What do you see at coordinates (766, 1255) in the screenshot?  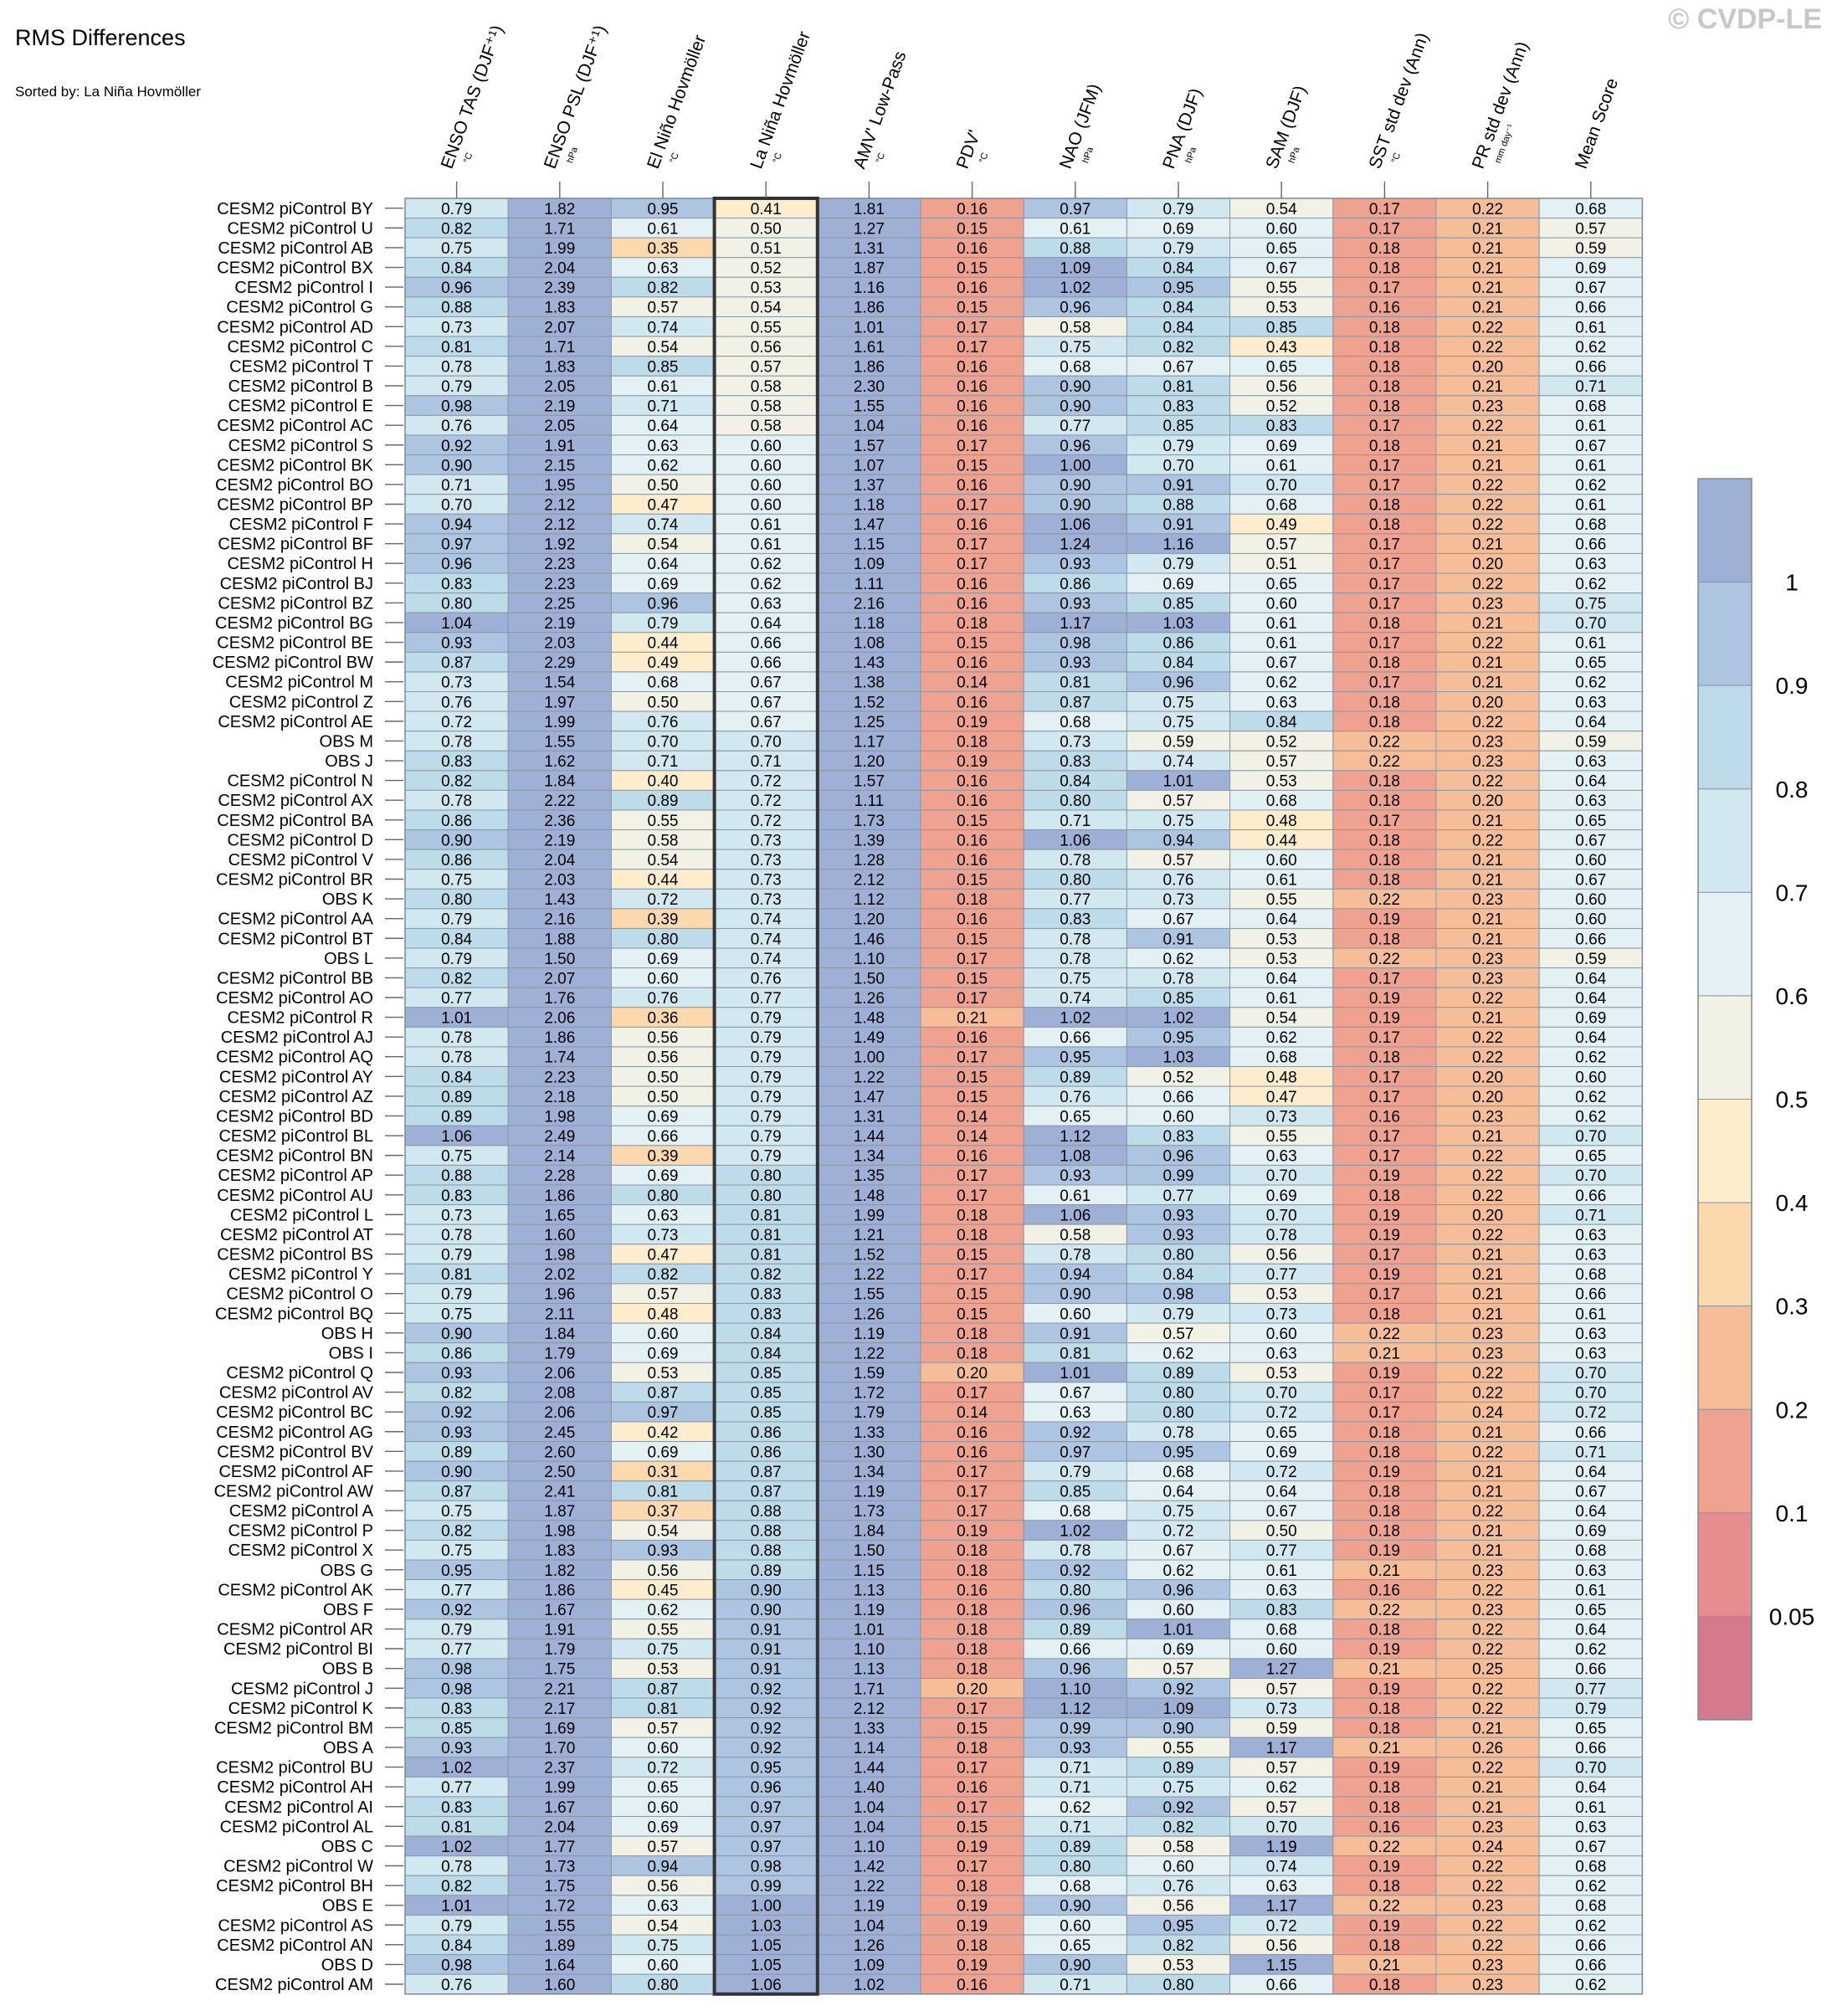 I see `cell-value: 0.81` at bounding box center [766, 1255].